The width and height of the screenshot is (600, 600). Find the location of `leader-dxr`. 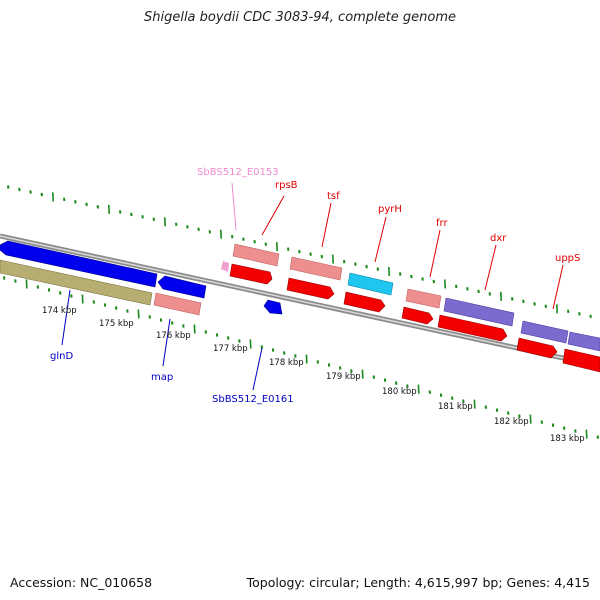

leader-dxr is located at coordinates (490, 267).